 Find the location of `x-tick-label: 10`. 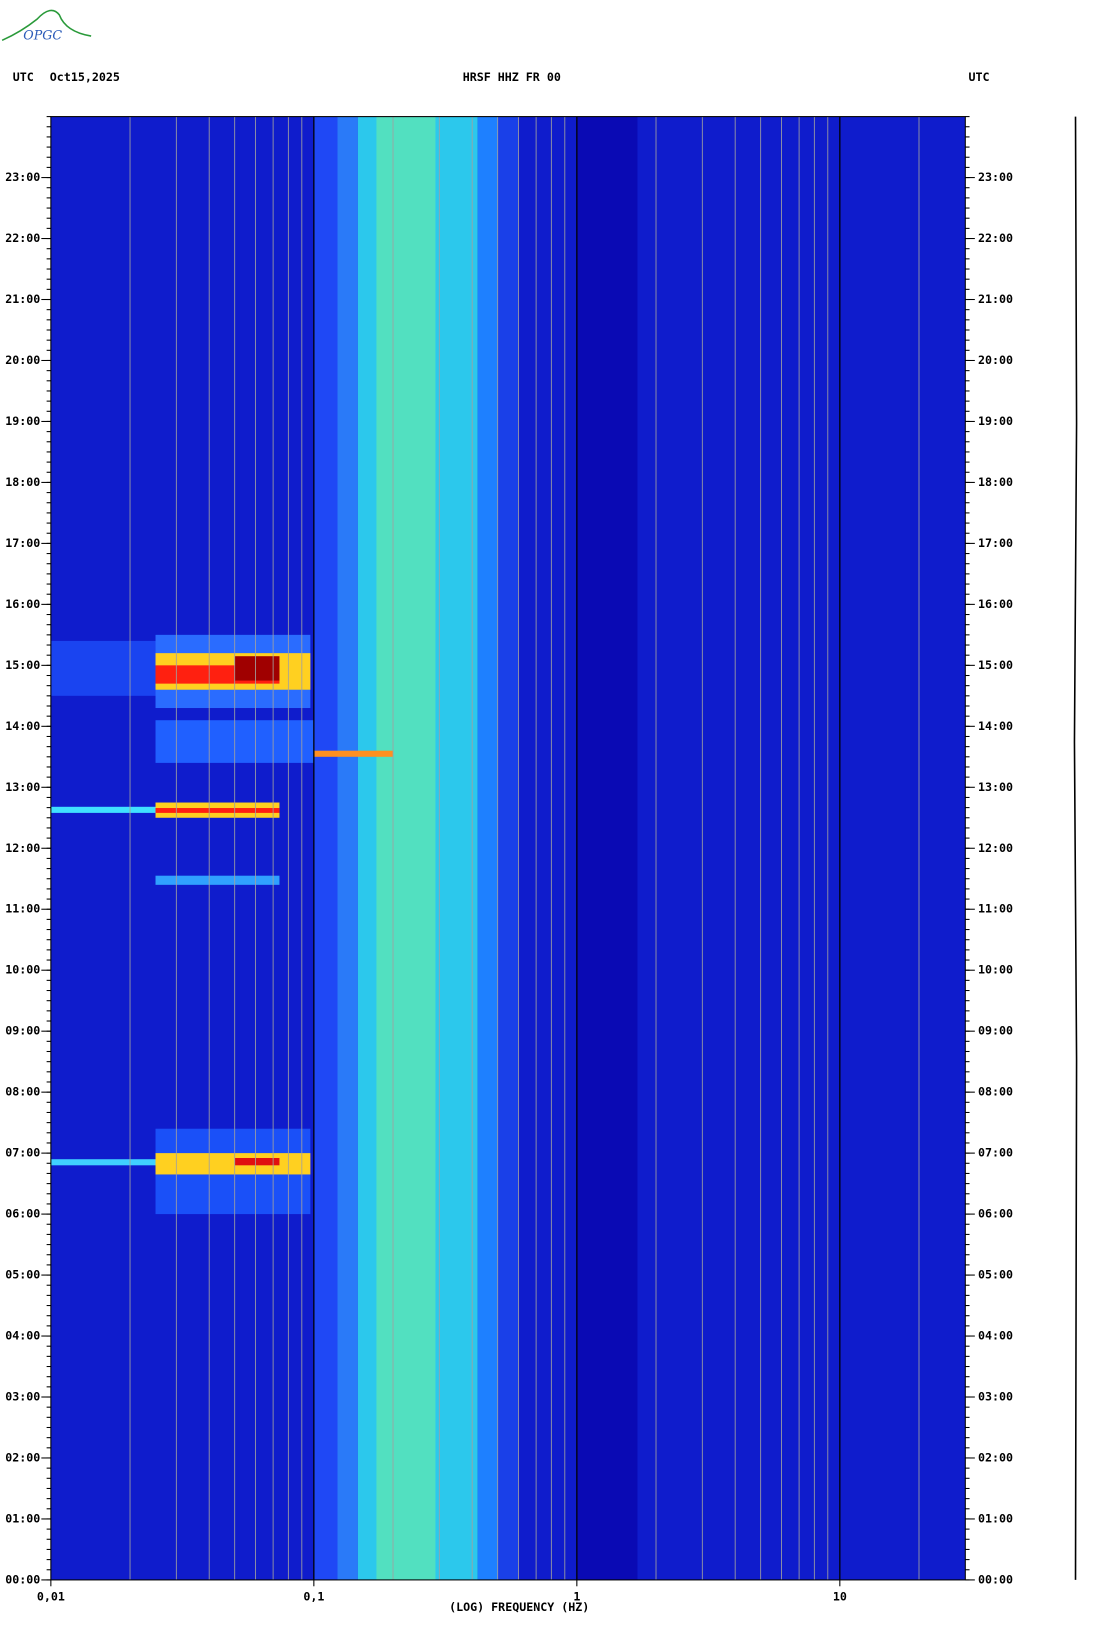

x-tick-label: 10 is located at coordinates (840, 1596).